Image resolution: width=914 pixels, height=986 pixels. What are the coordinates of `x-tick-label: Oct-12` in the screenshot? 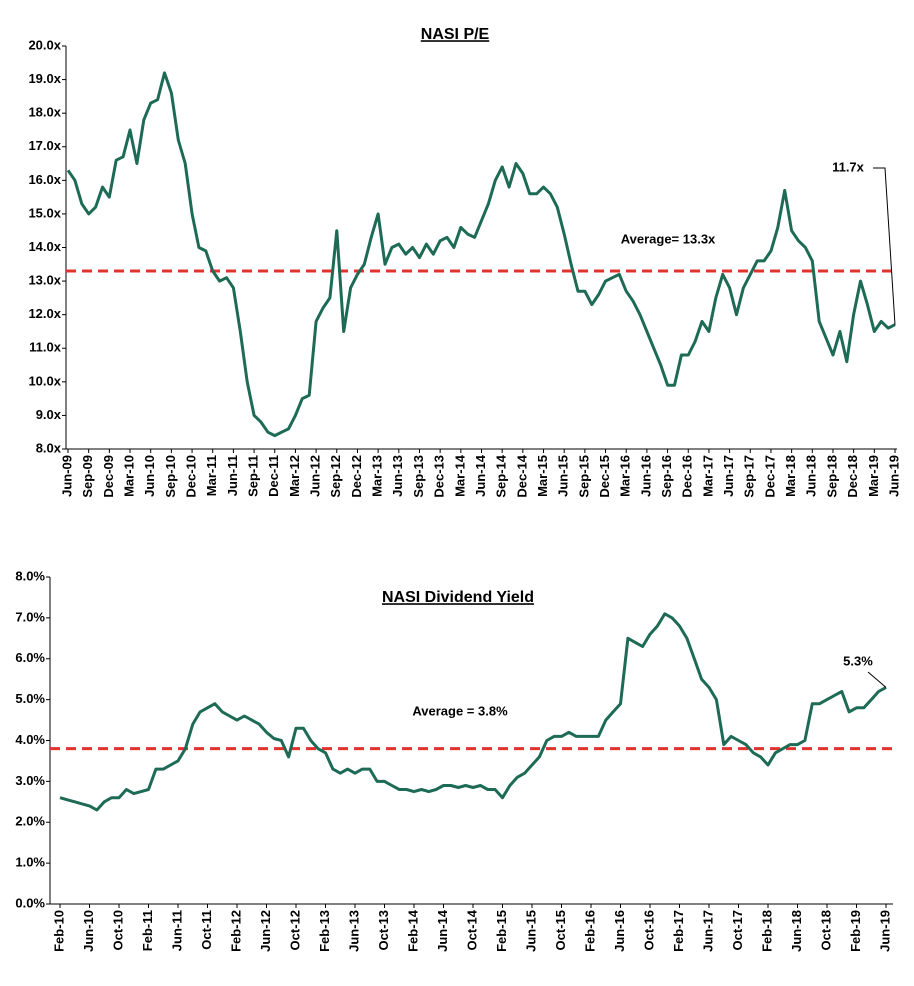 It's located at (294, 930).